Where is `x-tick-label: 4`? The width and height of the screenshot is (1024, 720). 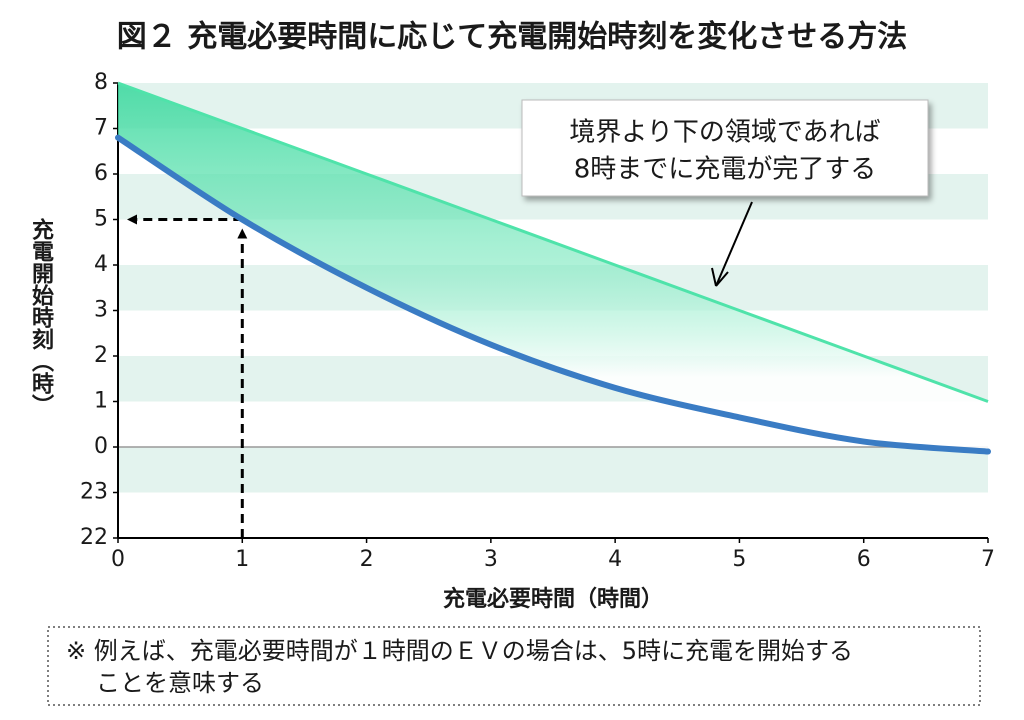
x-tick-label: 4 is located at coordinates (615, 559).